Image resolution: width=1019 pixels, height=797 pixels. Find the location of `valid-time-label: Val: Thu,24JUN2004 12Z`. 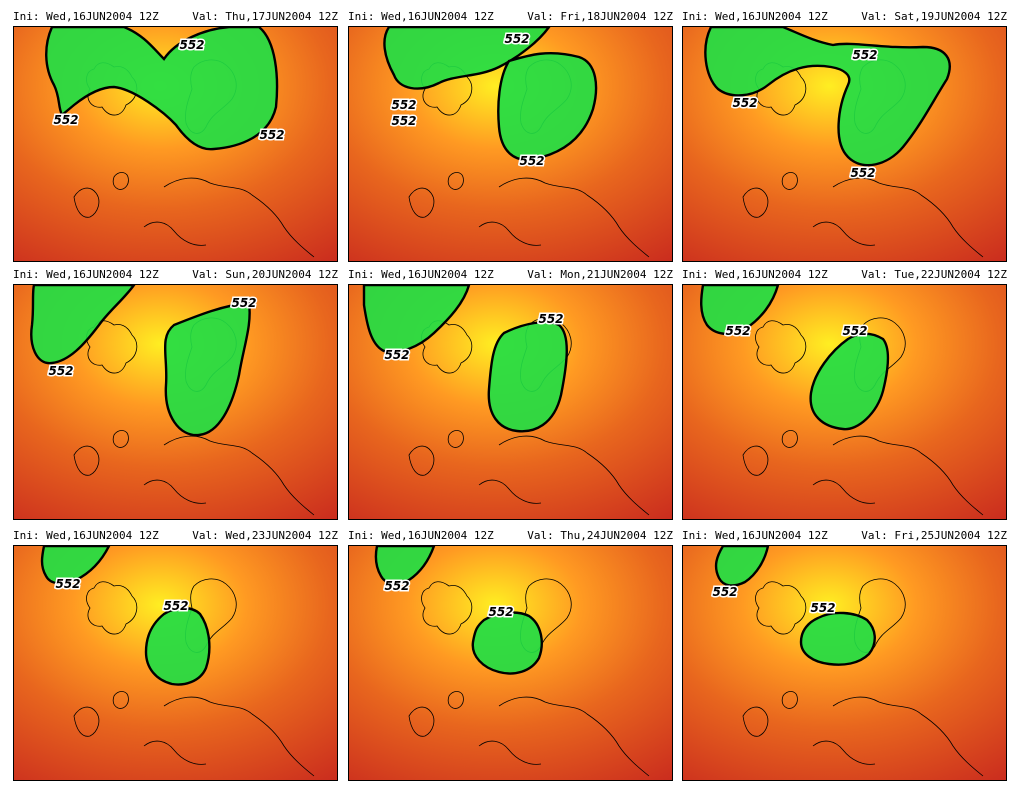

valid-time-label: Val: Thu,24JUN2004 12Z is located at coordinates (600, 535).